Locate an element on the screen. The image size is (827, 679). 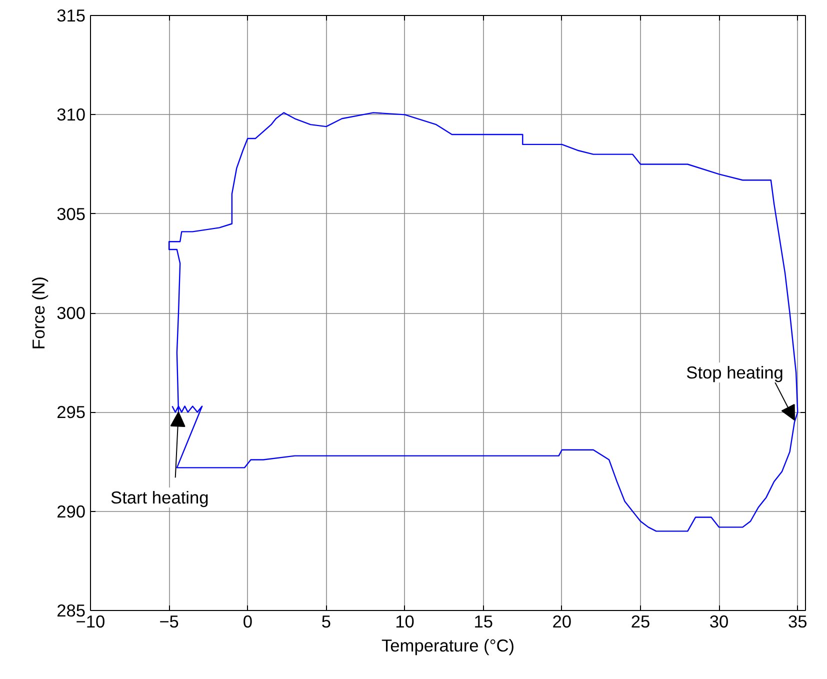
y-tick-label: 305 is located at coordinates (71, 214).